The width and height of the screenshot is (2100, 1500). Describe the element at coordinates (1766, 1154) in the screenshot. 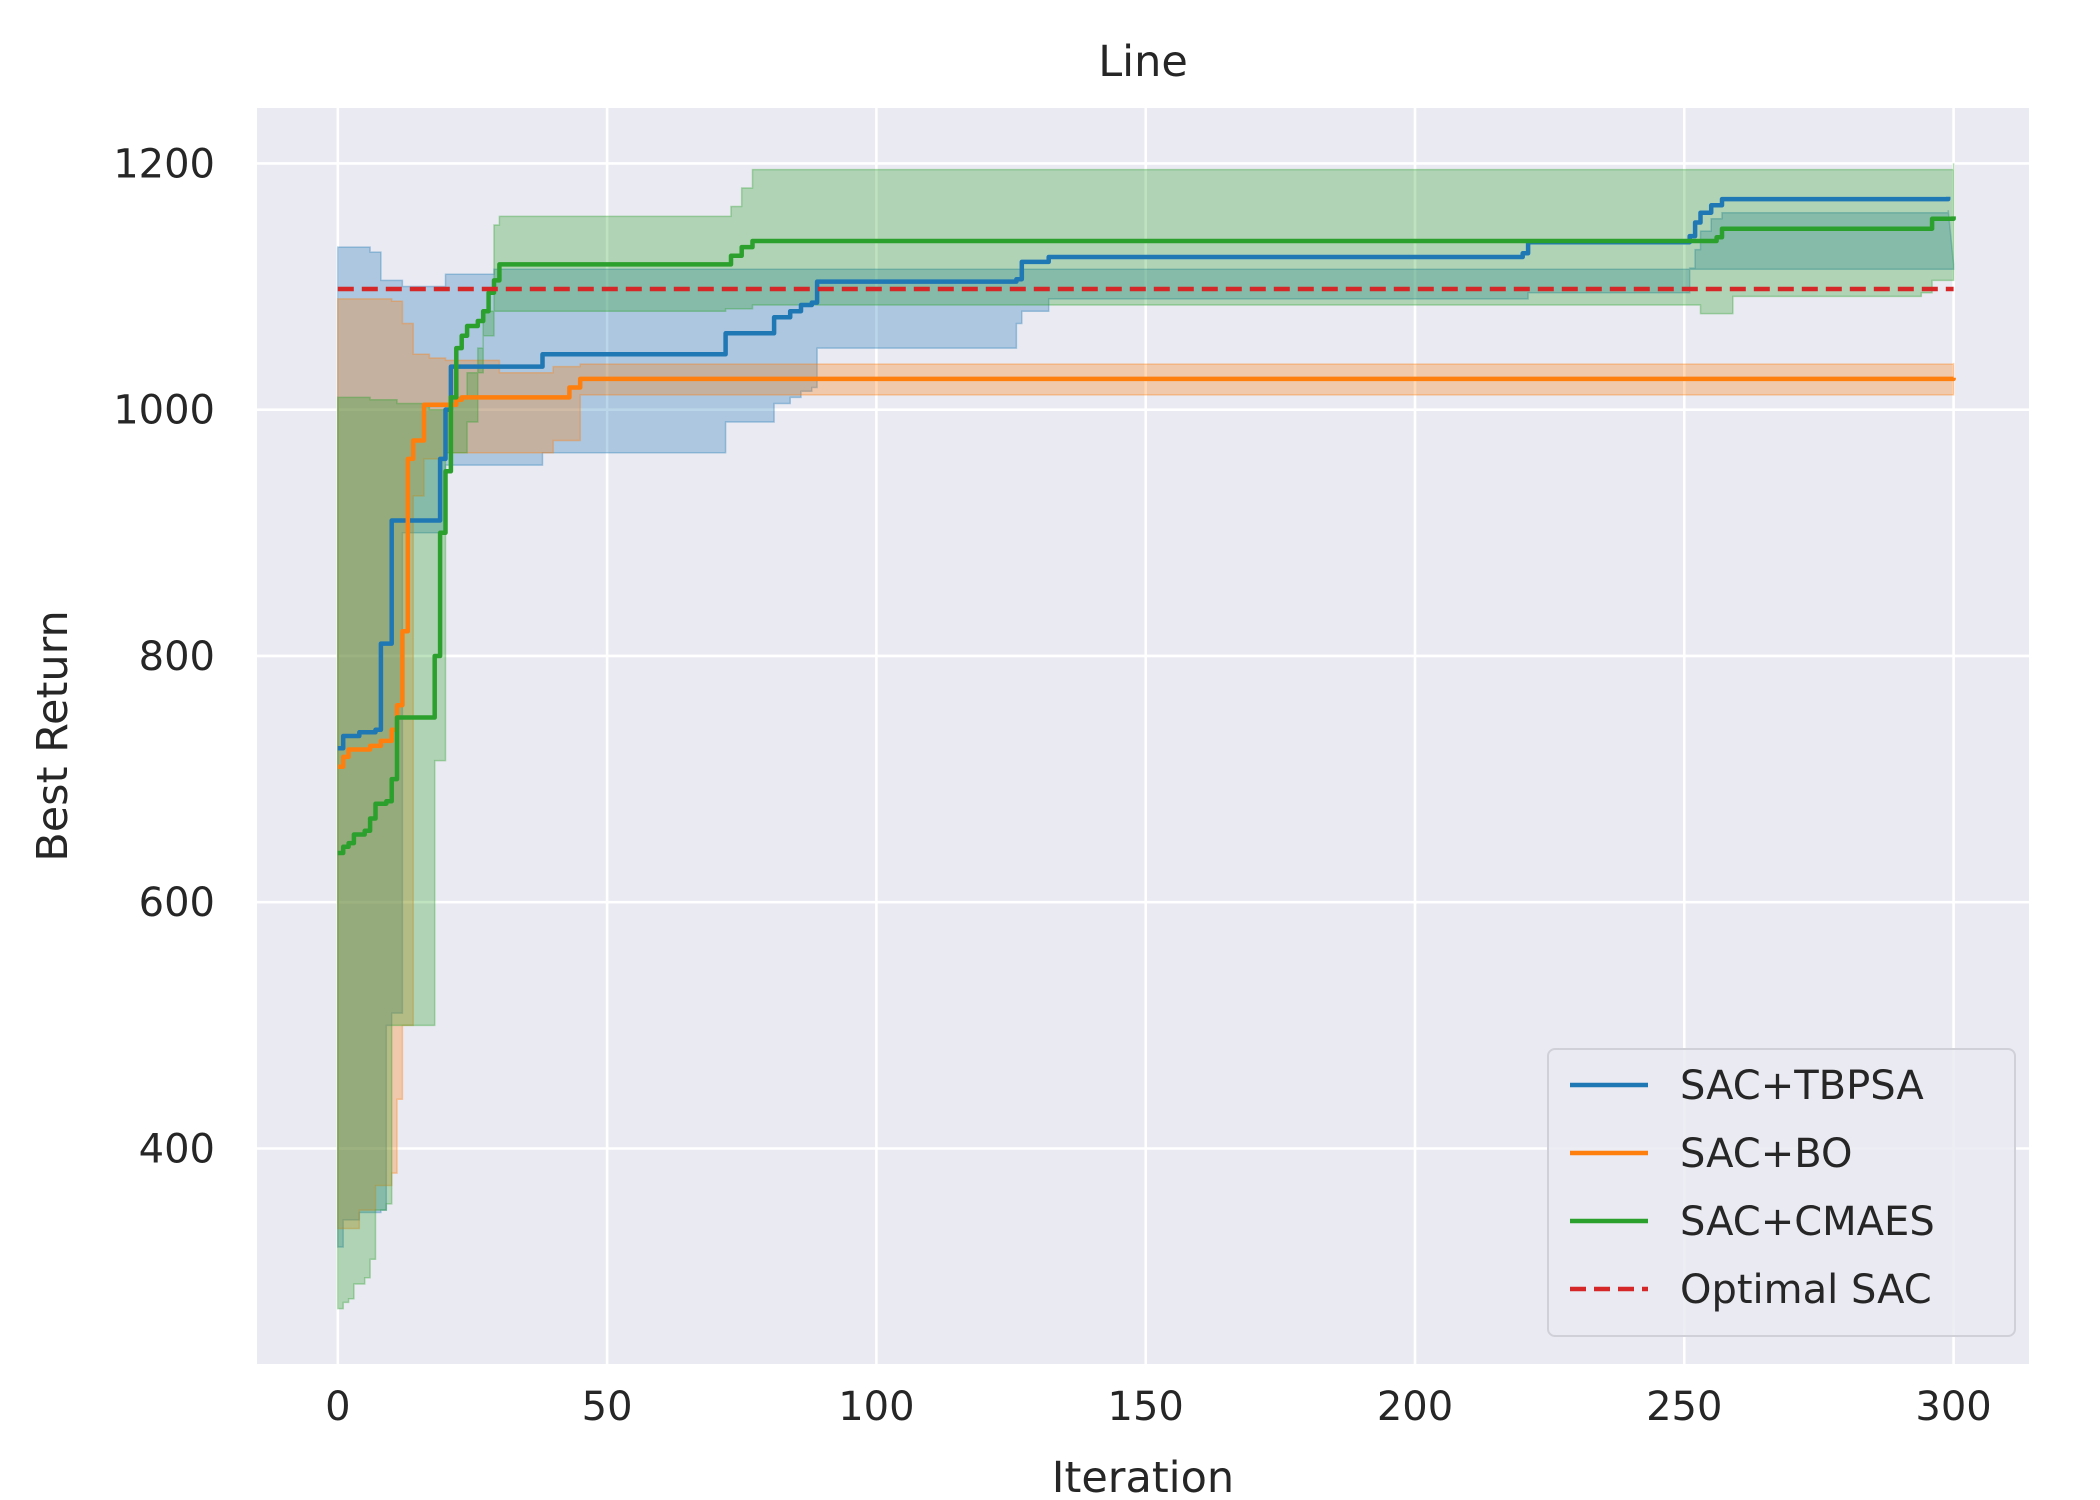

I see `legend-label: SAC+BO` at that location.